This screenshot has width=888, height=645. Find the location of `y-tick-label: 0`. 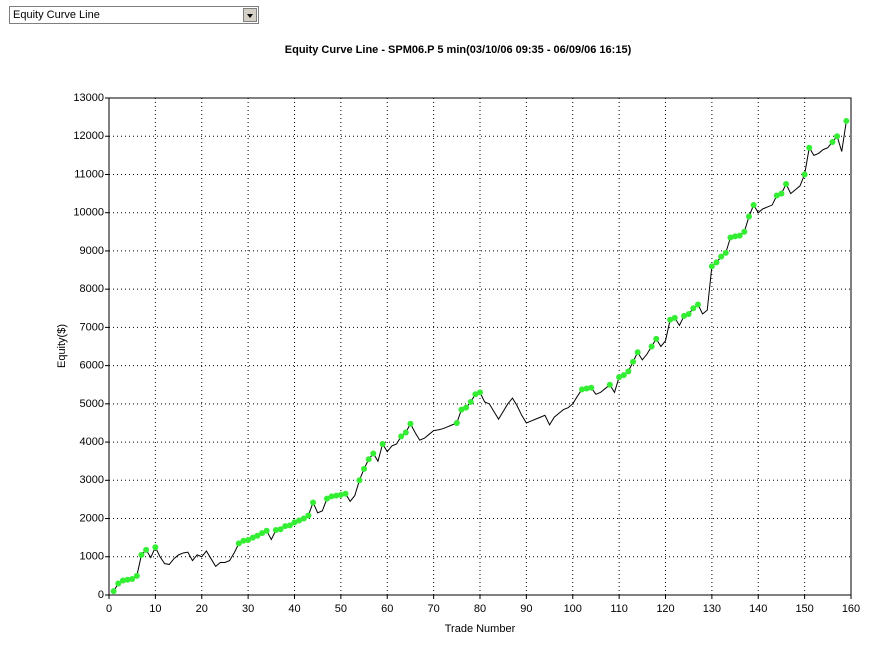

y-tick-label: 0 is located at coordinates (101, 595).